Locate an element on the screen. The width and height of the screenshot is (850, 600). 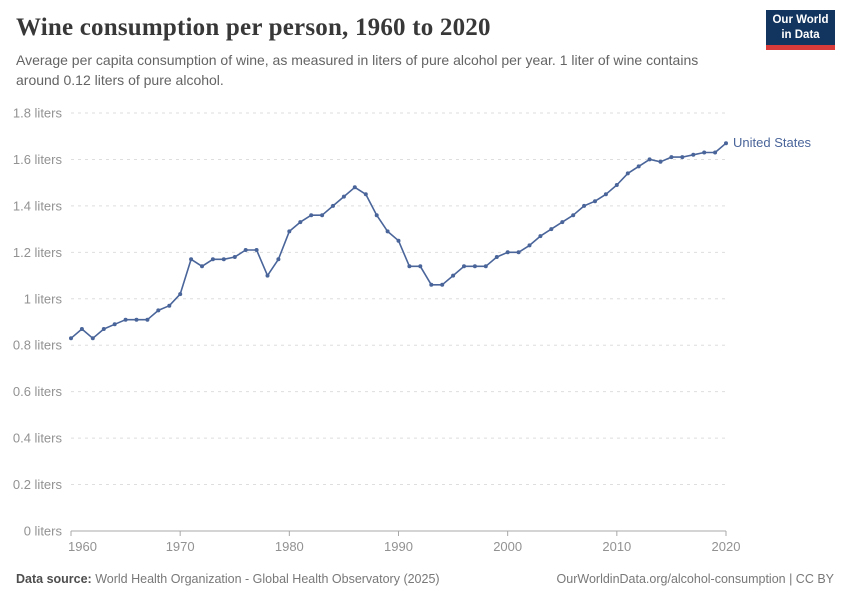
y-axis-tick-label: 1.4 liters is located at coordinates (38, 205).